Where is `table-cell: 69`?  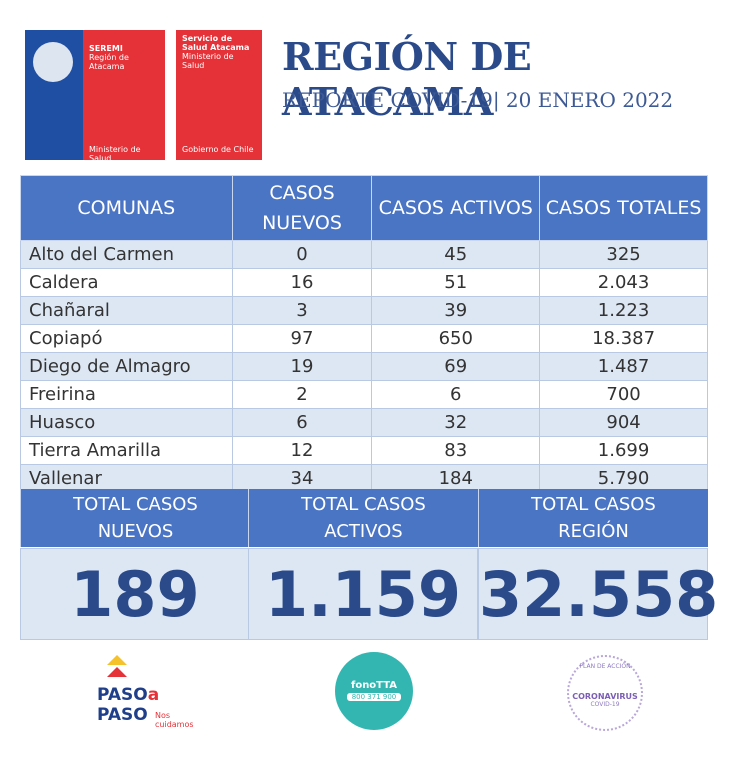
table-cell: 69 is located at coordinates (456, 366).